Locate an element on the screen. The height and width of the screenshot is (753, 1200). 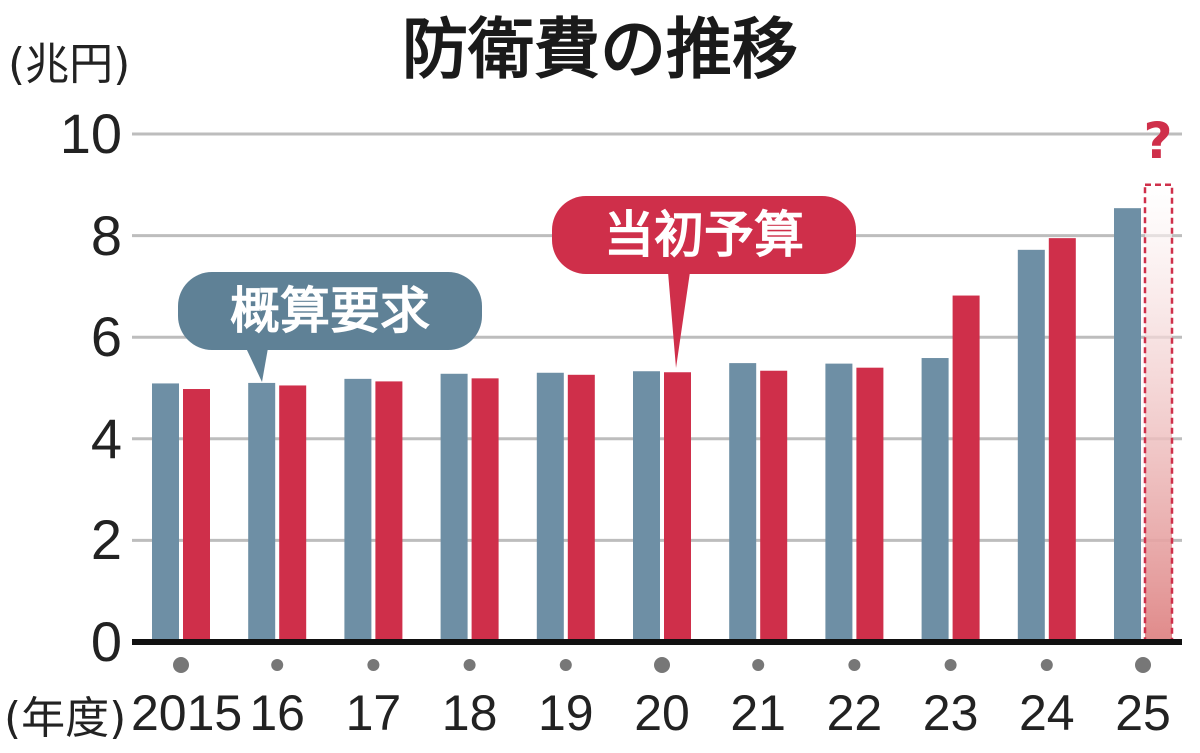
bubble-tosho-pointer is located at coordinates (679, 320).